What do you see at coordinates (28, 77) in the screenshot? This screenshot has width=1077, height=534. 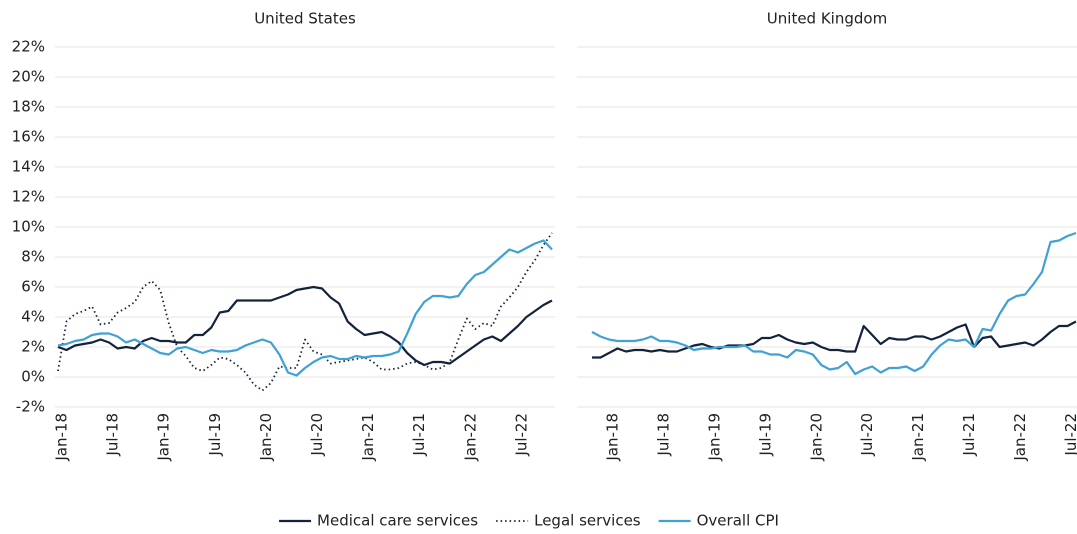 I see `y-tick-label: 20%` at bounding box center [28, 77].